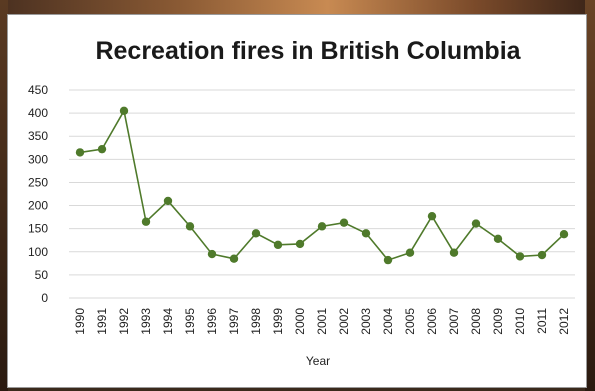 The width and height of the screenshot is (595, 391). What do you see at coordinates (38, 206) in the screenshot?
I see `y-tick-label: 200` at bounding box center [38, 206].